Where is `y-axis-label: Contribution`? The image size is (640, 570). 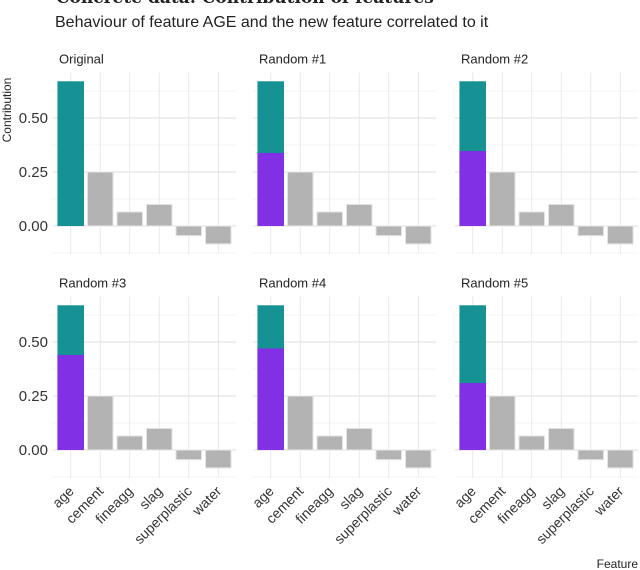 y-axis-label: Contribution is located at coordinates (7, 110).